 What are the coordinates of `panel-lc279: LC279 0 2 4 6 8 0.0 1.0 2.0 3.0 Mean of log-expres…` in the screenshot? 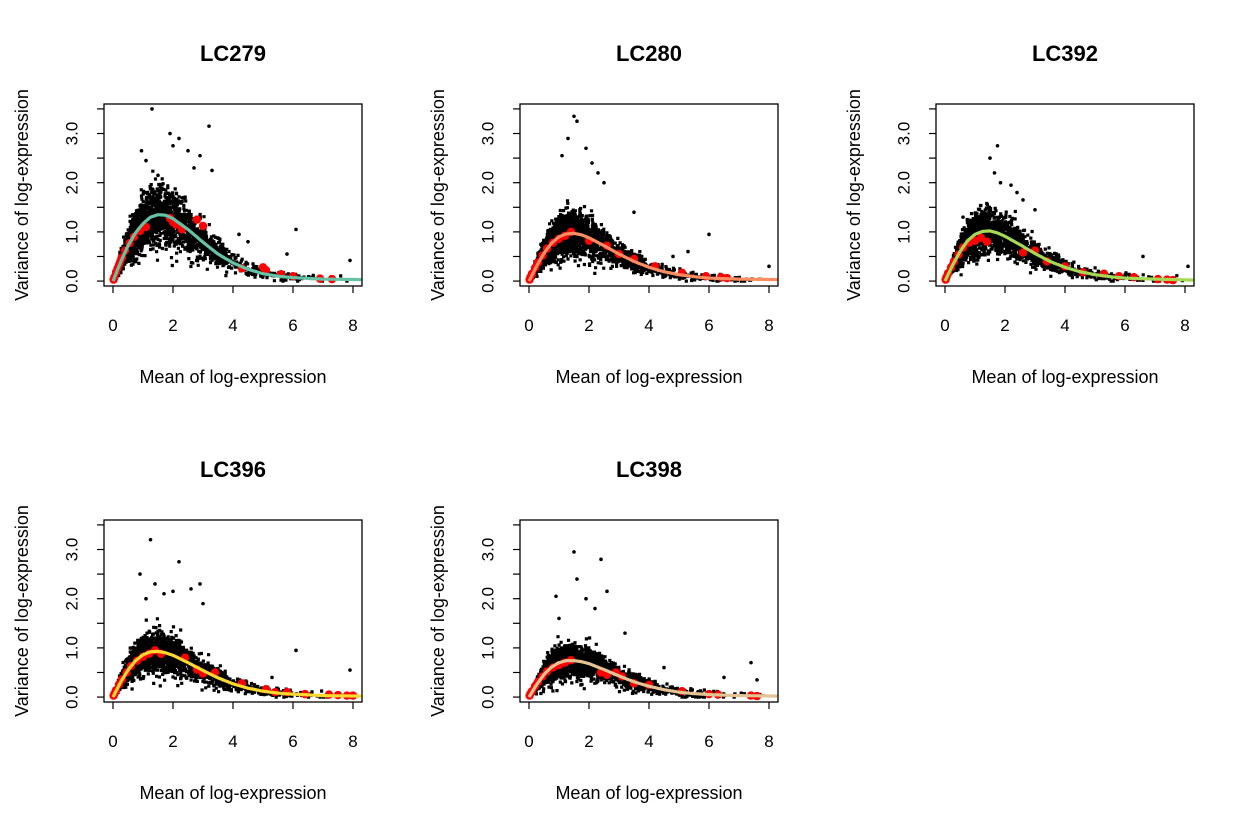 It's located at (187, 214).